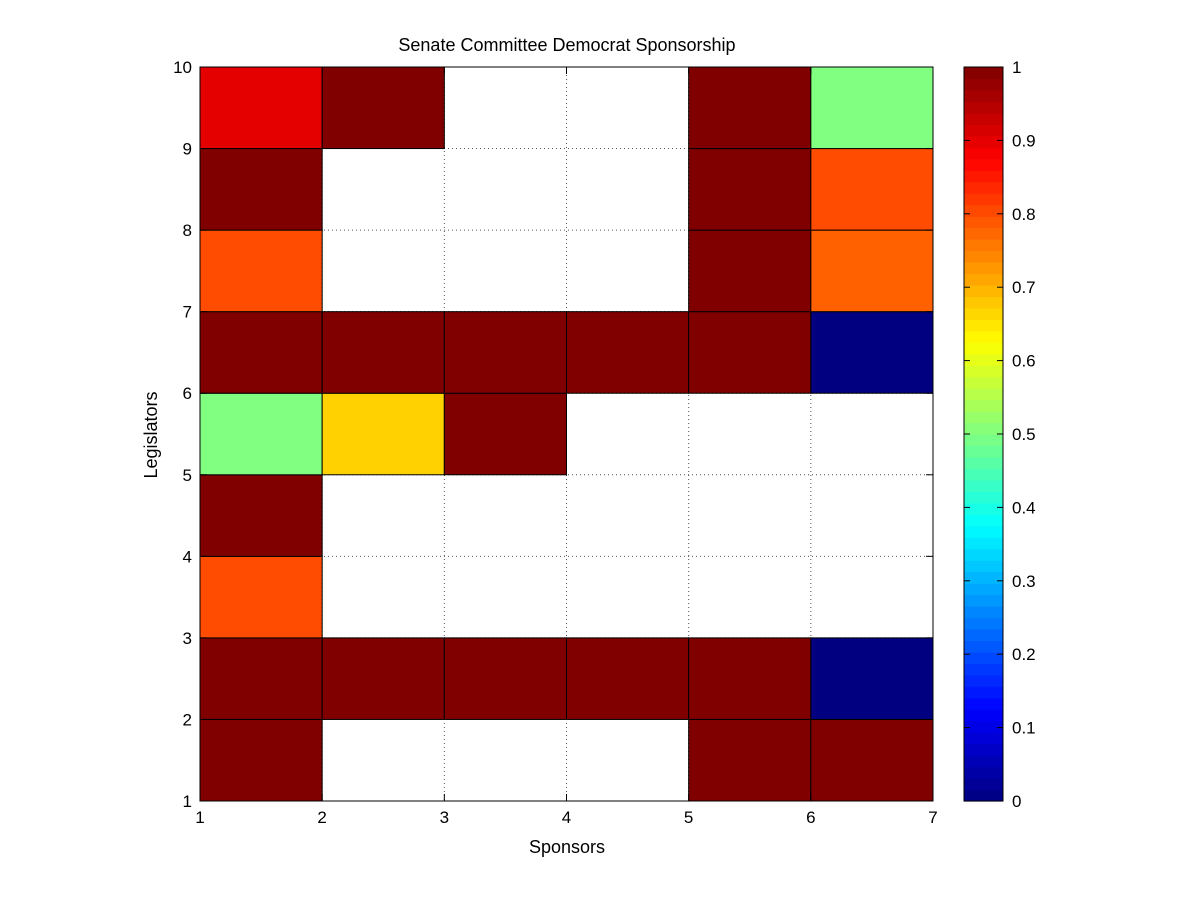  Describe the element at coordinates (1024, 361) in the screenshot. I see `colorbar-tick-label: 0.6` at that location.